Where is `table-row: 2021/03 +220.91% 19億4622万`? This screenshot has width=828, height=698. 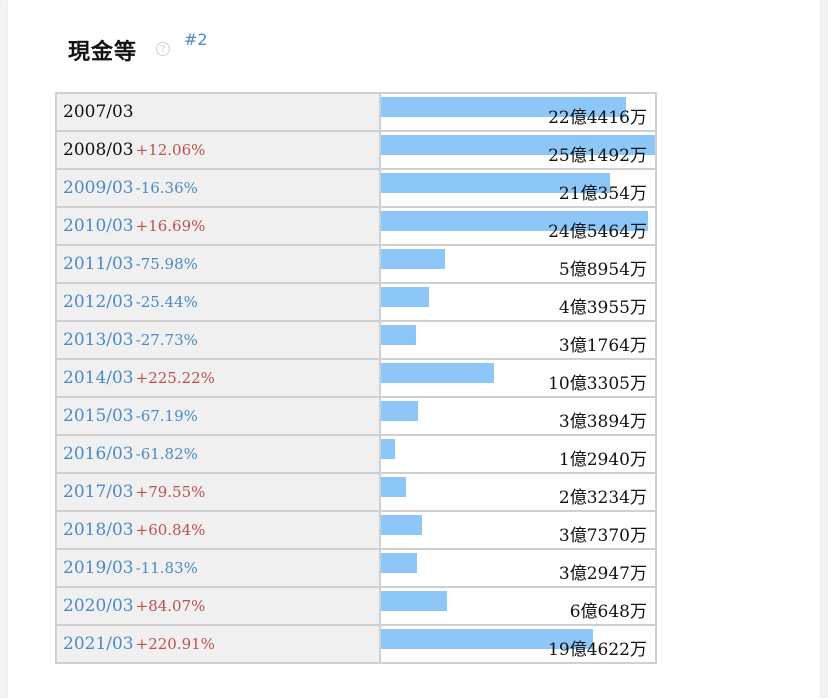
table-row: 2021/03 +220.91% 19億4622万 is located at coordinates (356, 644).